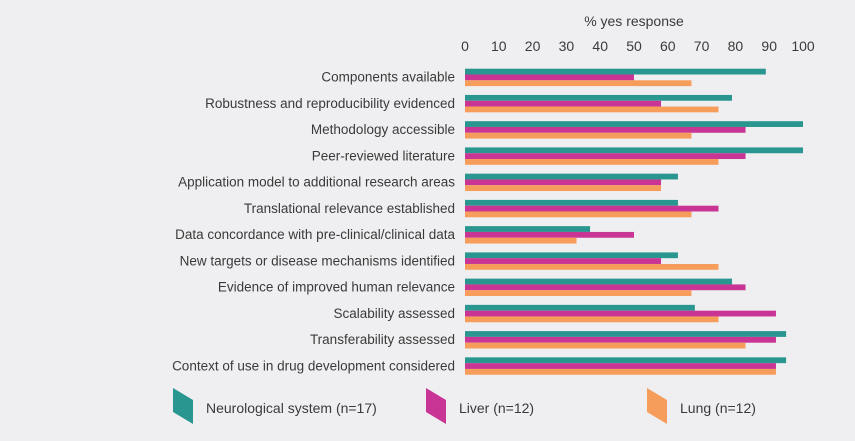  What do you see at coordinates (349, 208) in the screenshot?
I see `category-label: Translational relevance established` at bounding box center [349, 208].